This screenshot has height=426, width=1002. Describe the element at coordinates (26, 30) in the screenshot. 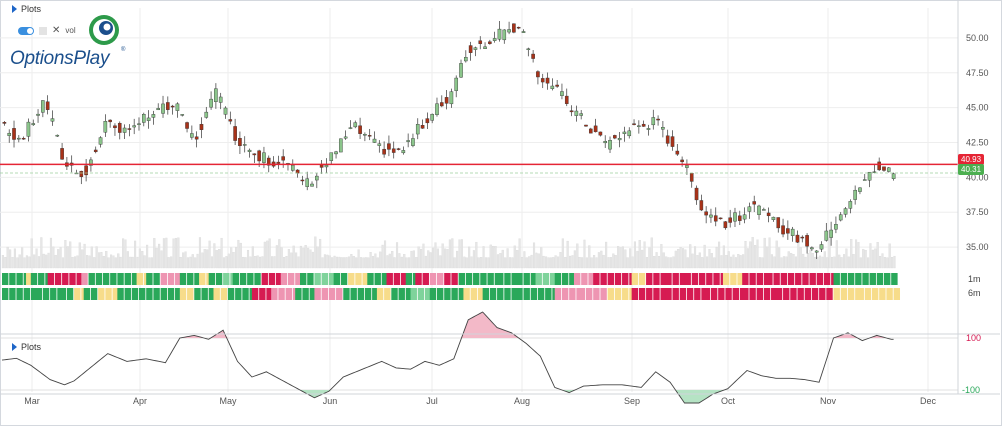

I see `toggle-switch` at that location.